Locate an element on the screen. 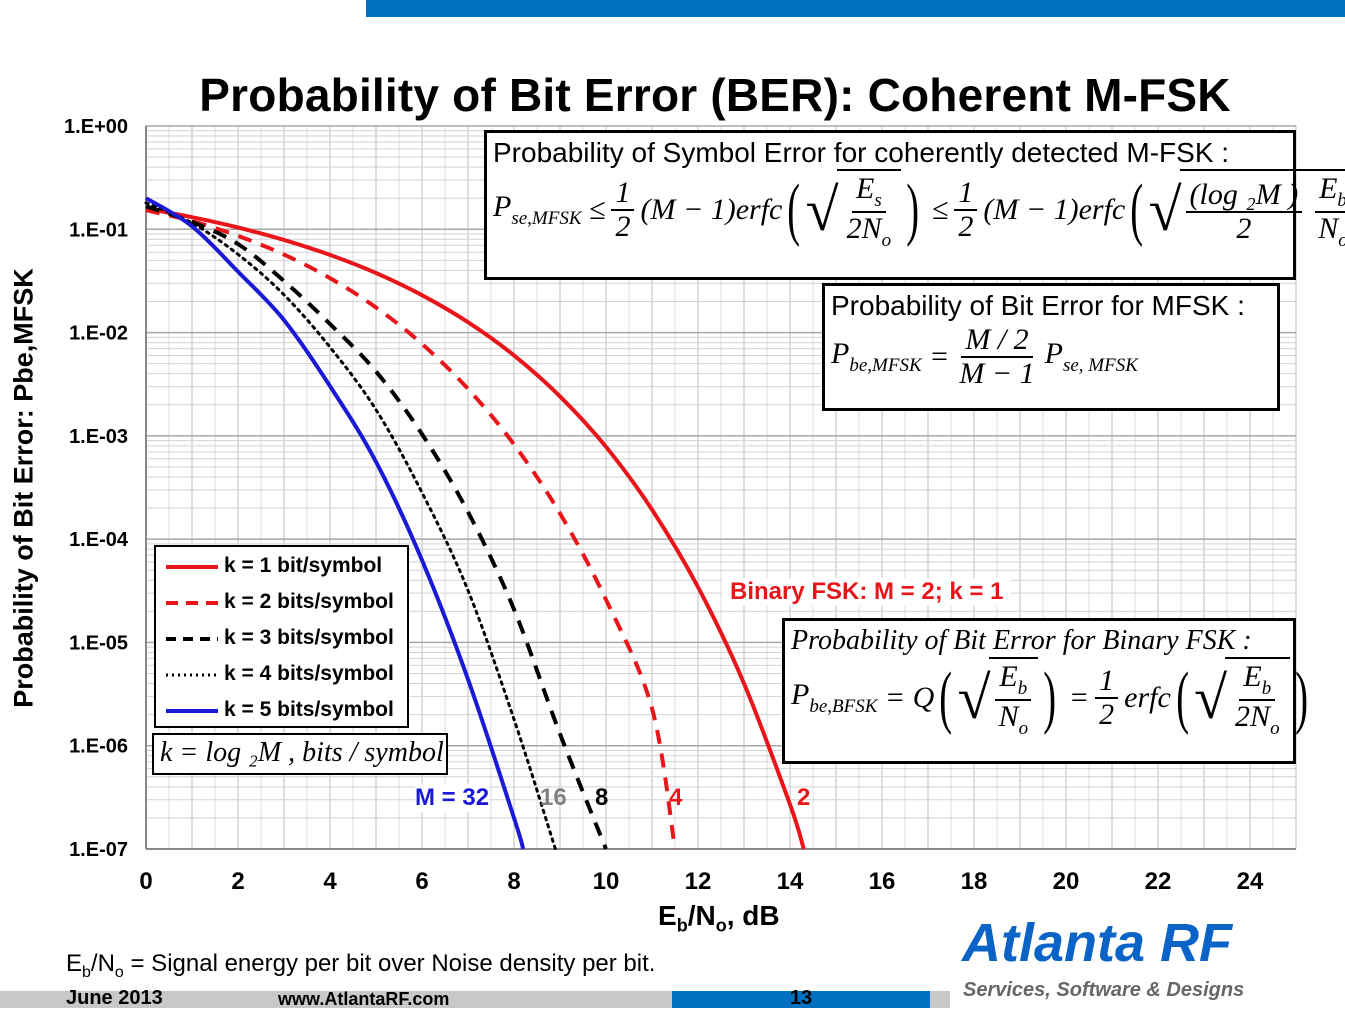 The image size is (1345, 1010). curve-label-m16: 16 is located at coordinates (553, 797).